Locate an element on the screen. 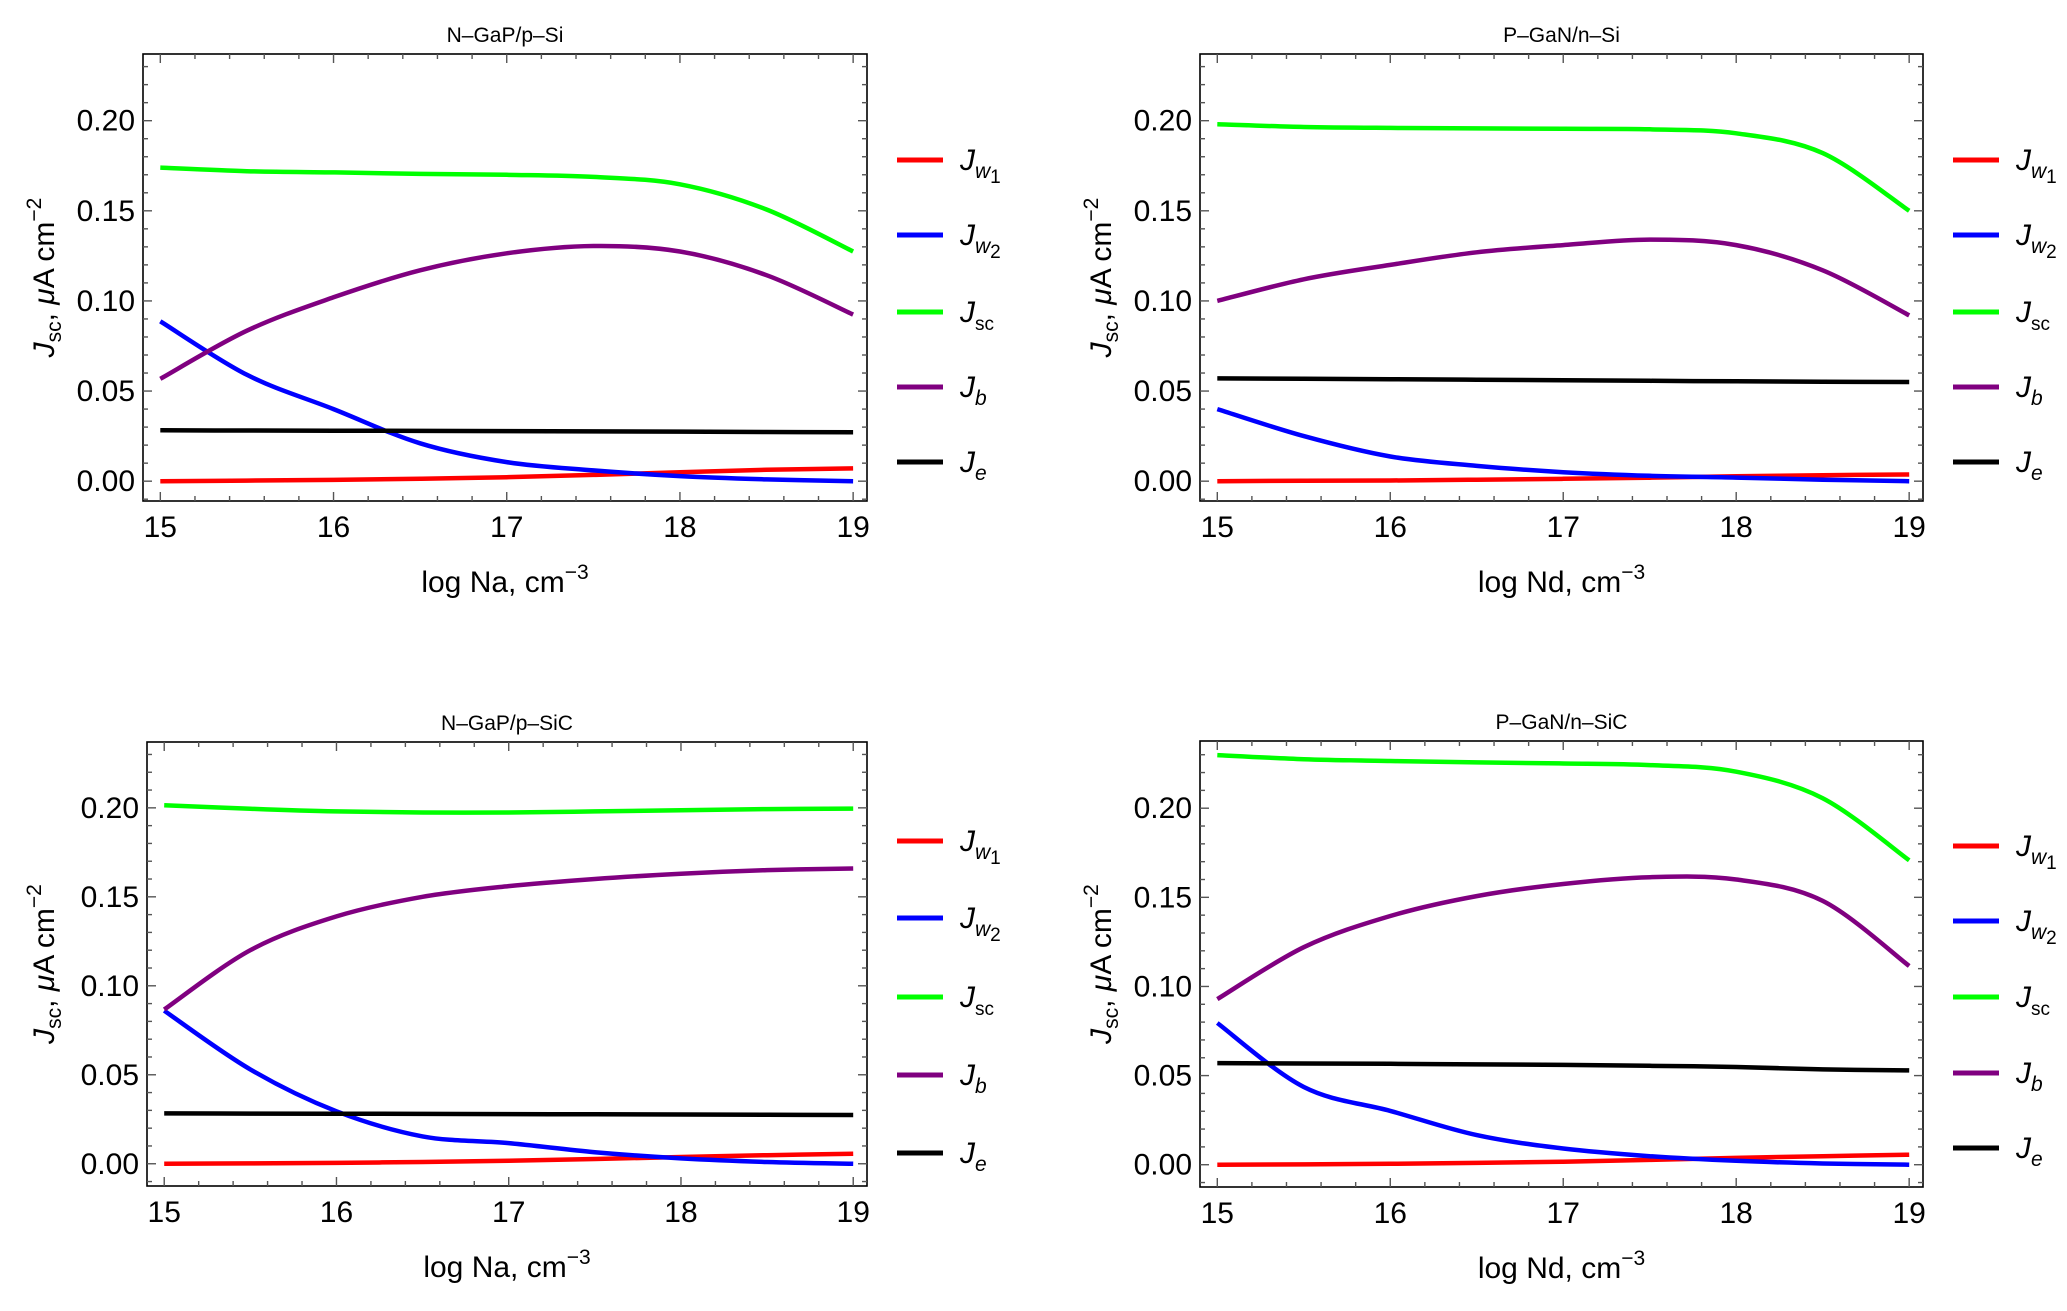 The width and height of the screenshot is (2067, 1311). panel-title: N–GaP/p–Si is located at coordinates (505, 35).